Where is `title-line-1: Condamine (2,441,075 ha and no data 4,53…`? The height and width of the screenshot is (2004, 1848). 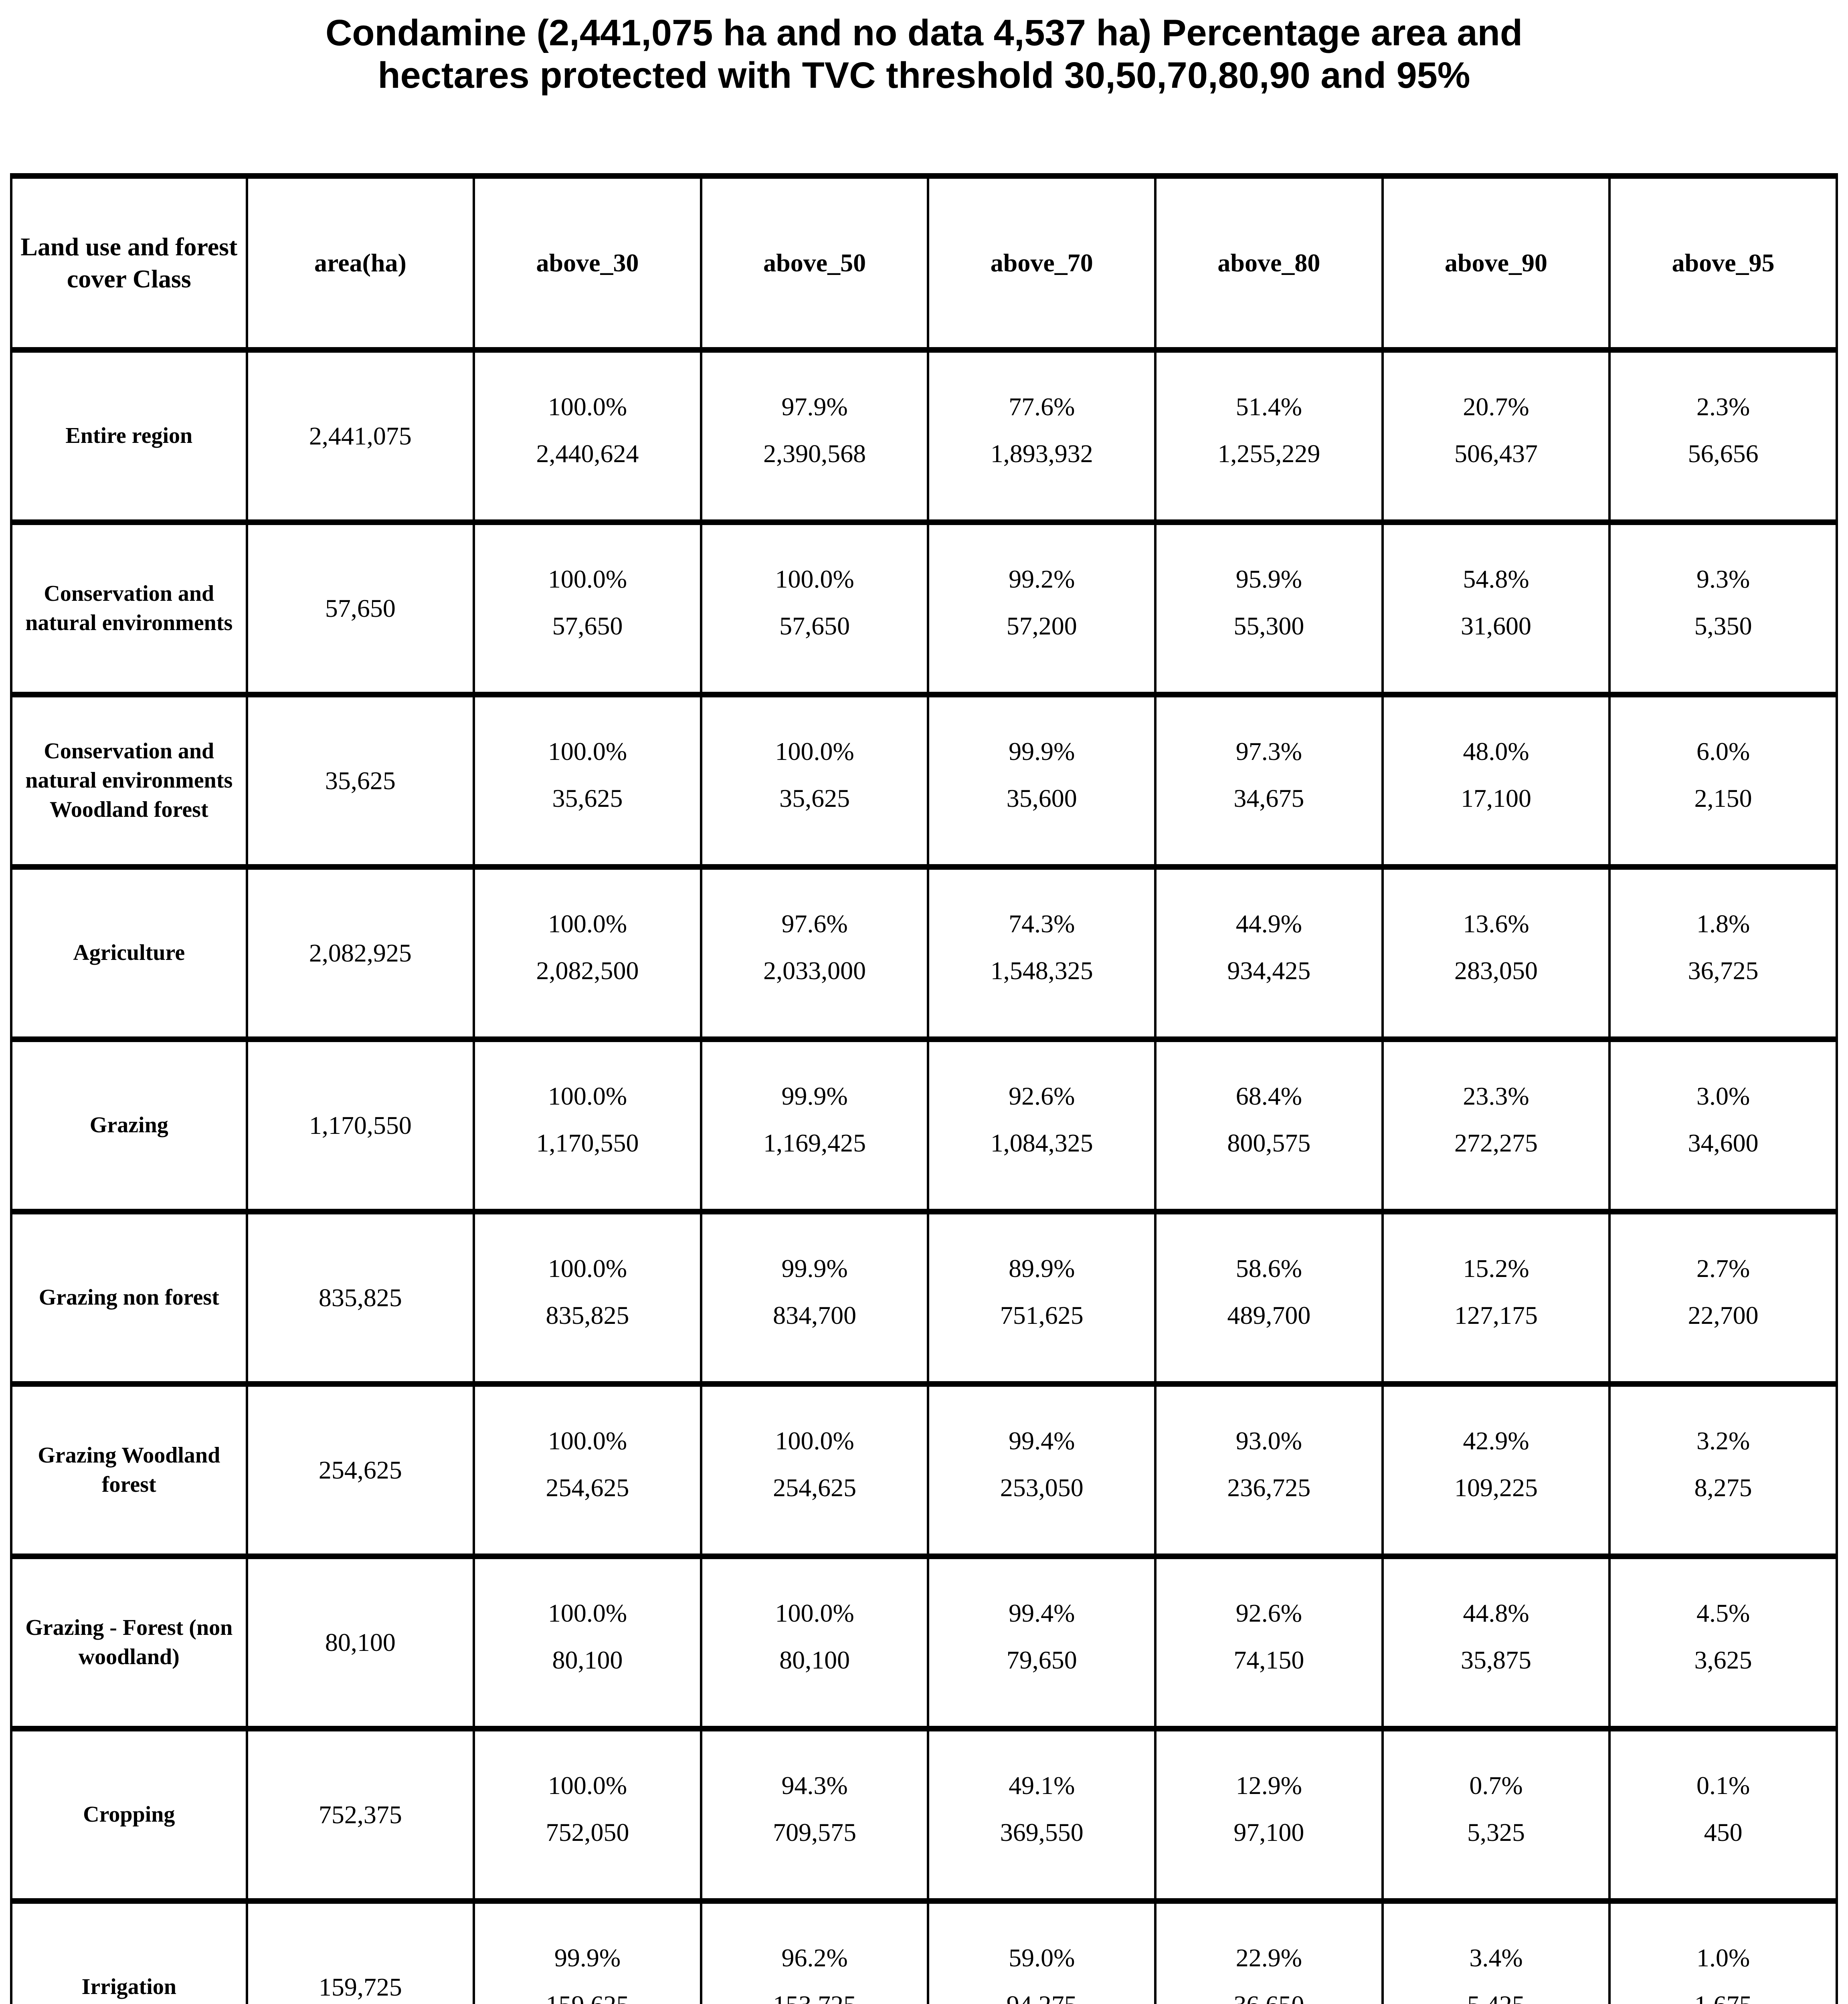 title-line-1: Condamine (2,441,075 ha and no data 4,53… is located at coordinates (924, 32).